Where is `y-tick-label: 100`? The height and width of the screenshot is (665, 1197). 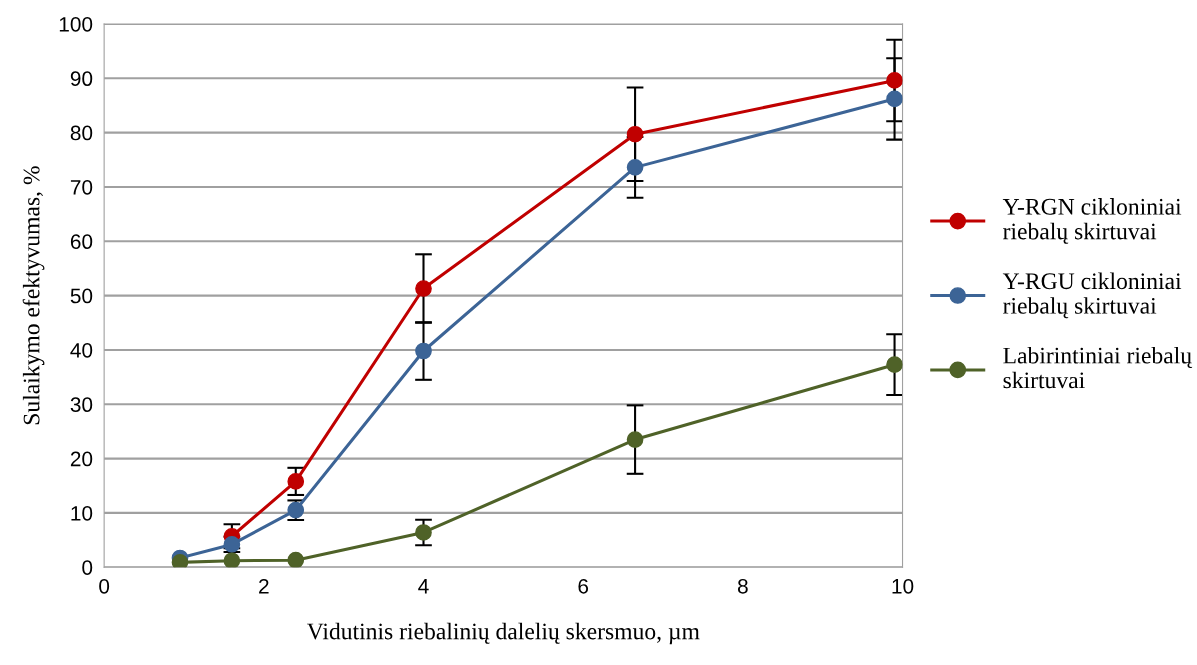 y-tick-label: 100 is located at coordinates (76, 24).